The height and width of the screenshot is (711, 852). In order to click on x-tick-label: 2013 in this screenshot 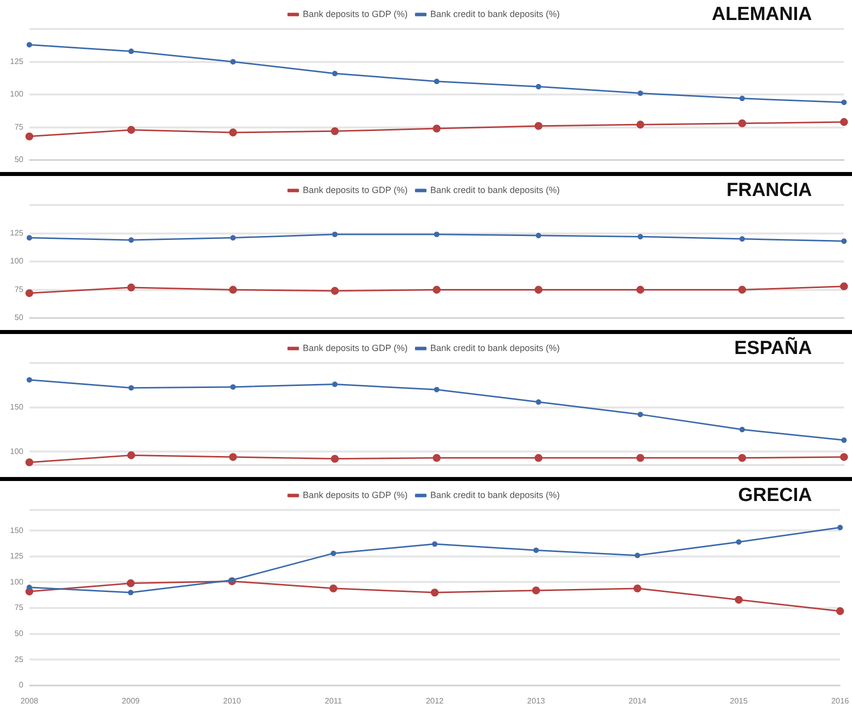, I will do `click(536, 701)`.